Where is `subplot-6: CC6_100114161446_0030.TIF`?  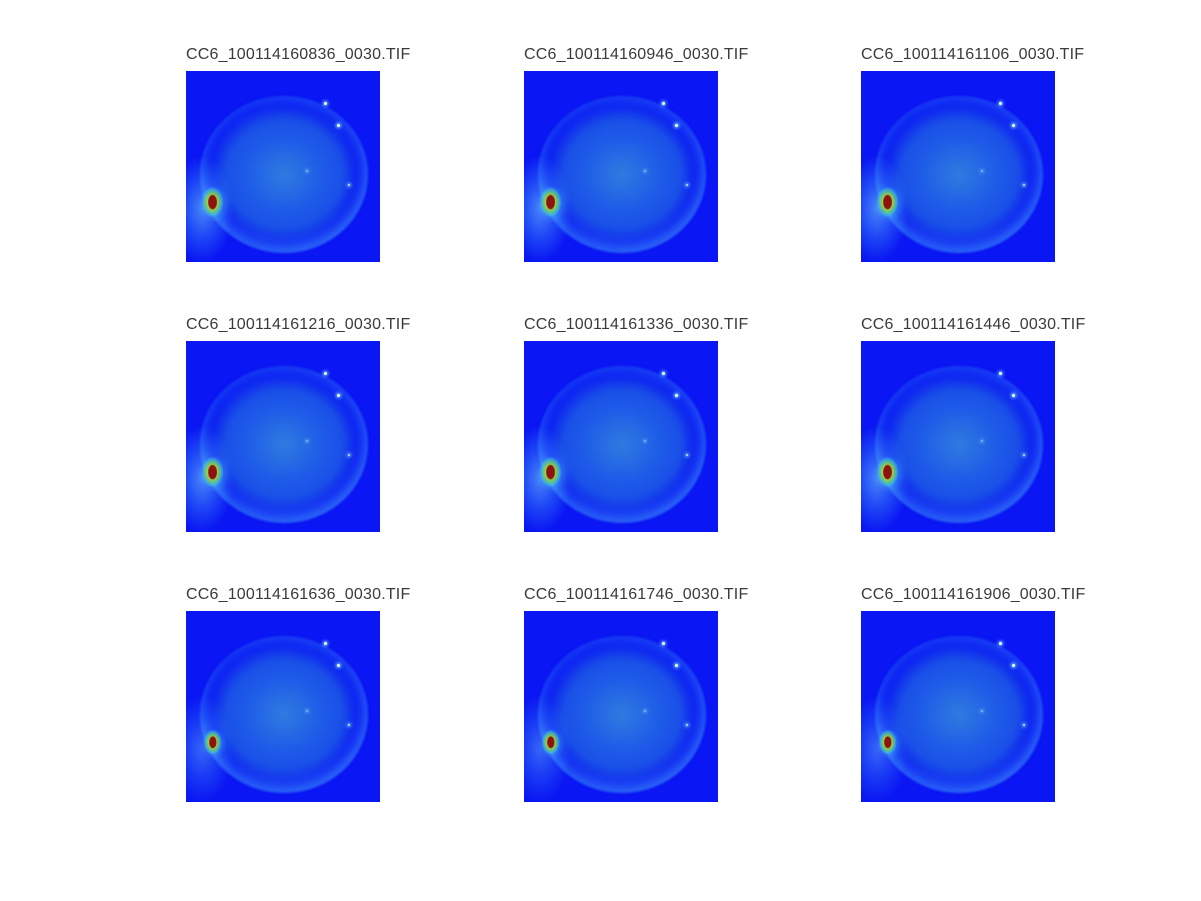 subplot-6: CC6_100114161446_0030.TIF is located at coordinates (973, 423).